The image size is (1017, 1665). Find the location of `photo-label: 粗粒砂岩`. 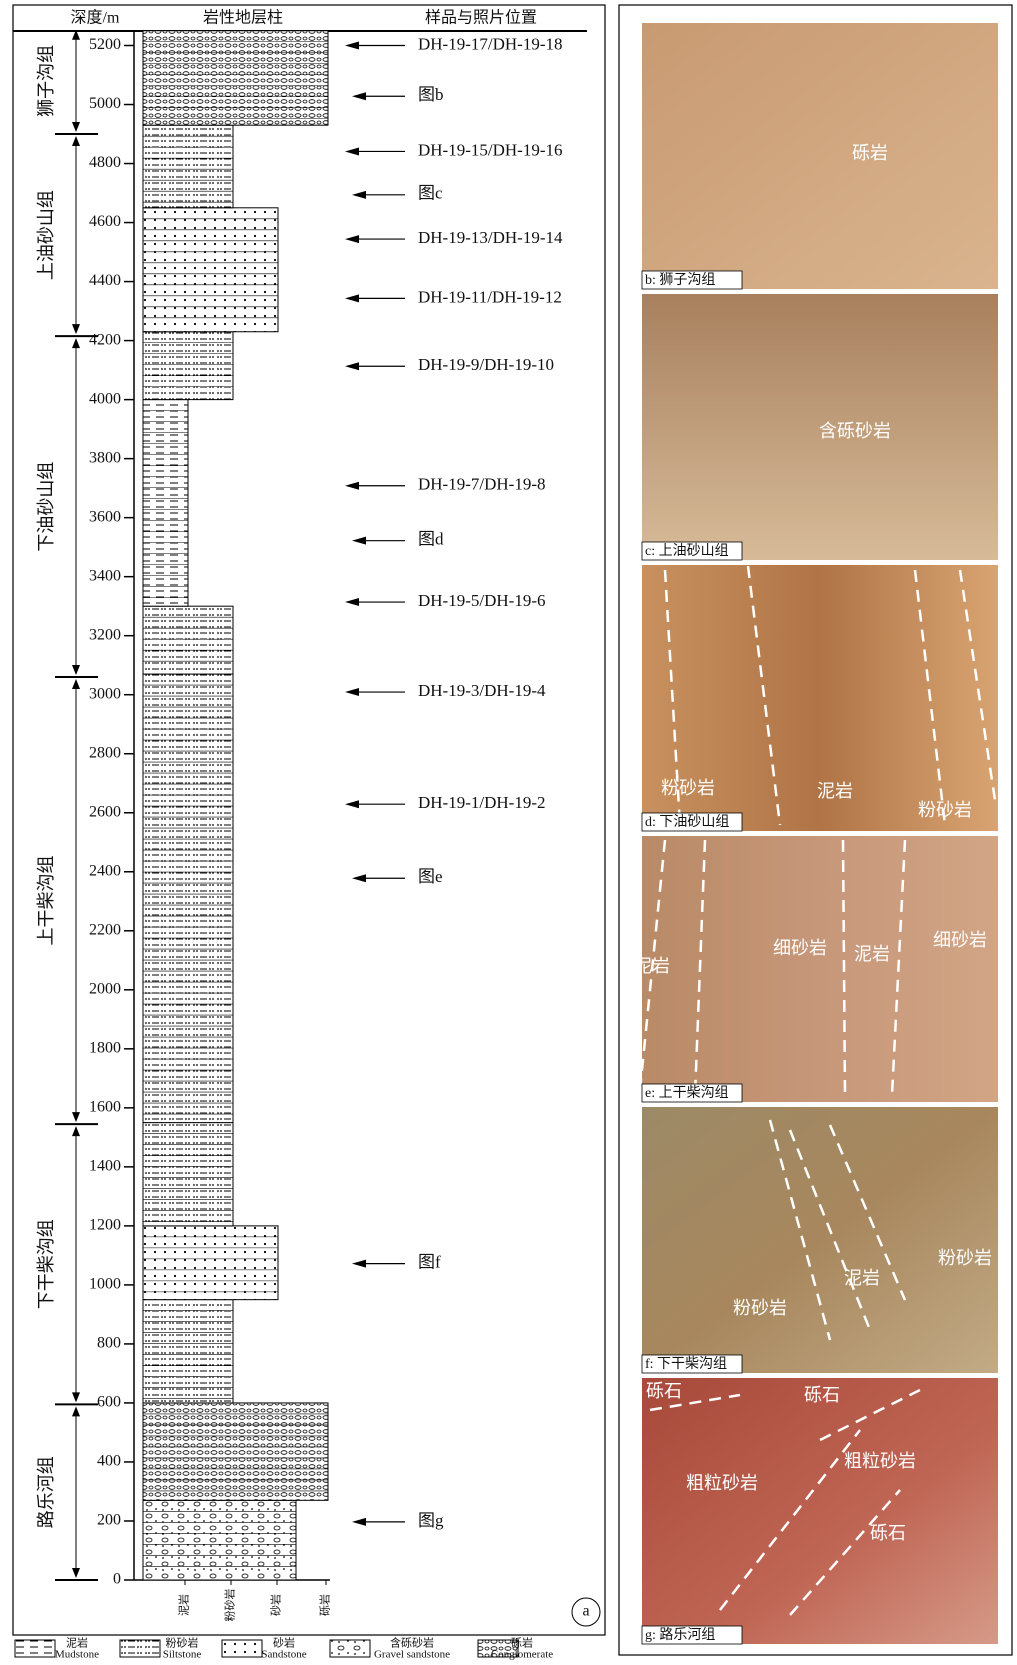

photo-label: 粗粒砂岩 is located at coordinates (880, 1461).